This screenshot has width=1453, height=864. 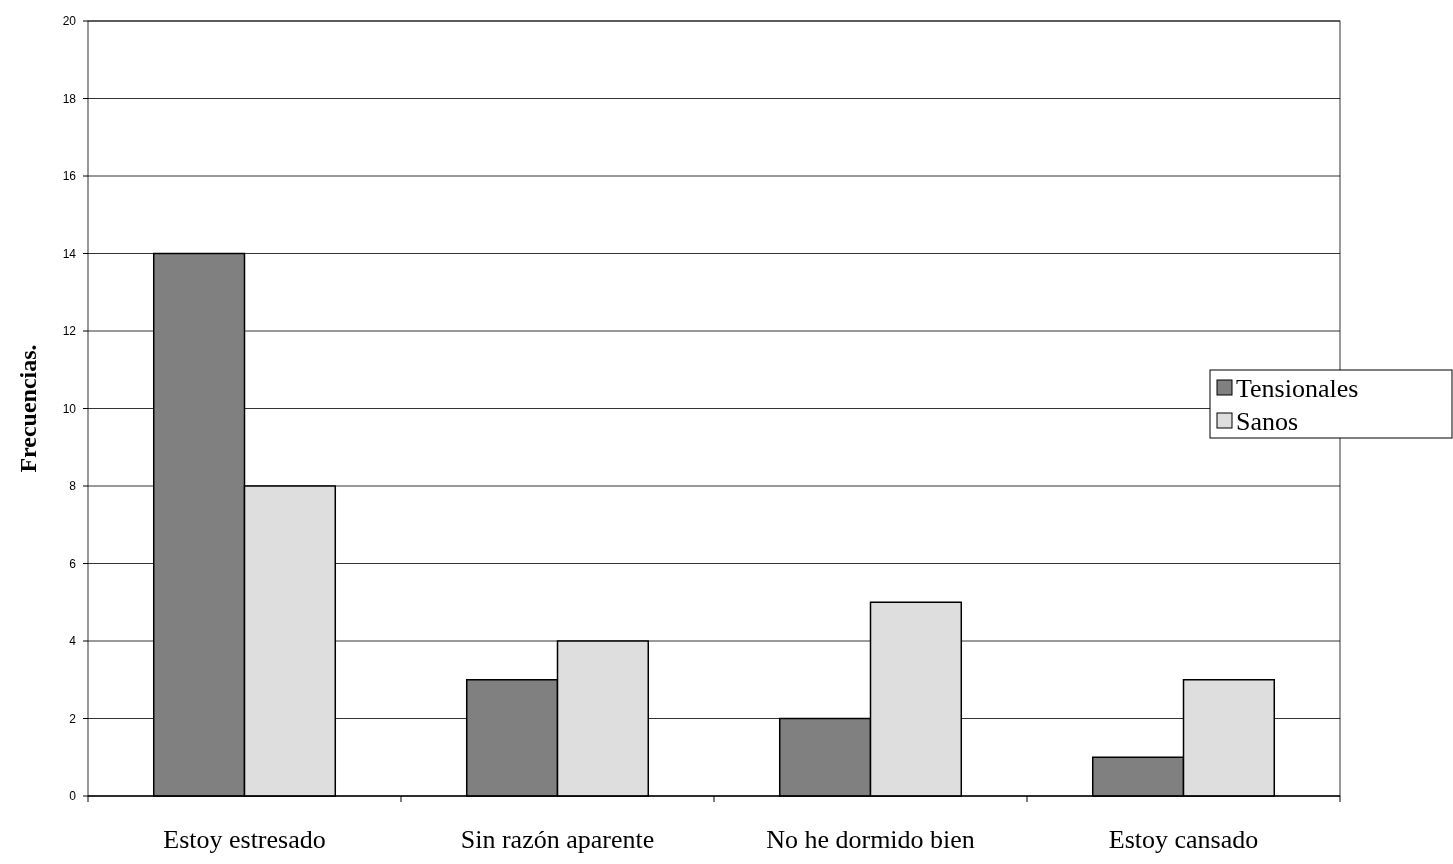 I want to click on y-tick-label: 12, so click(x=69, y=331).